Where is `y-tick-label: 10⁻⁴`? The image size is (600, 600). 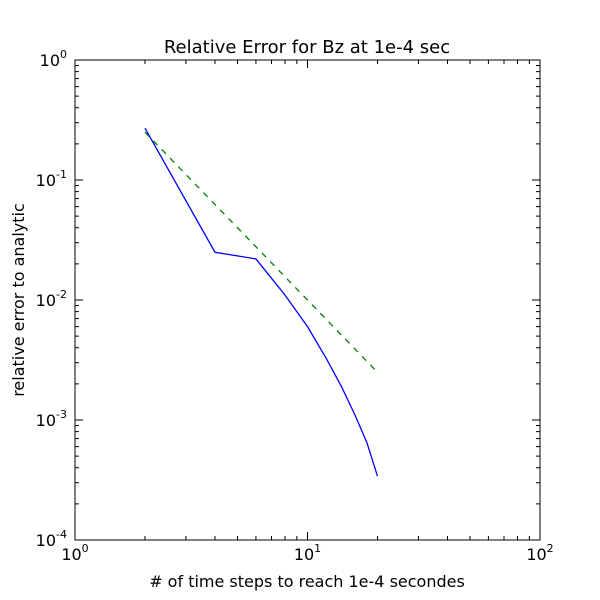
y-tick-label: 10⁻⁴ is located at coordinates (51, 539).